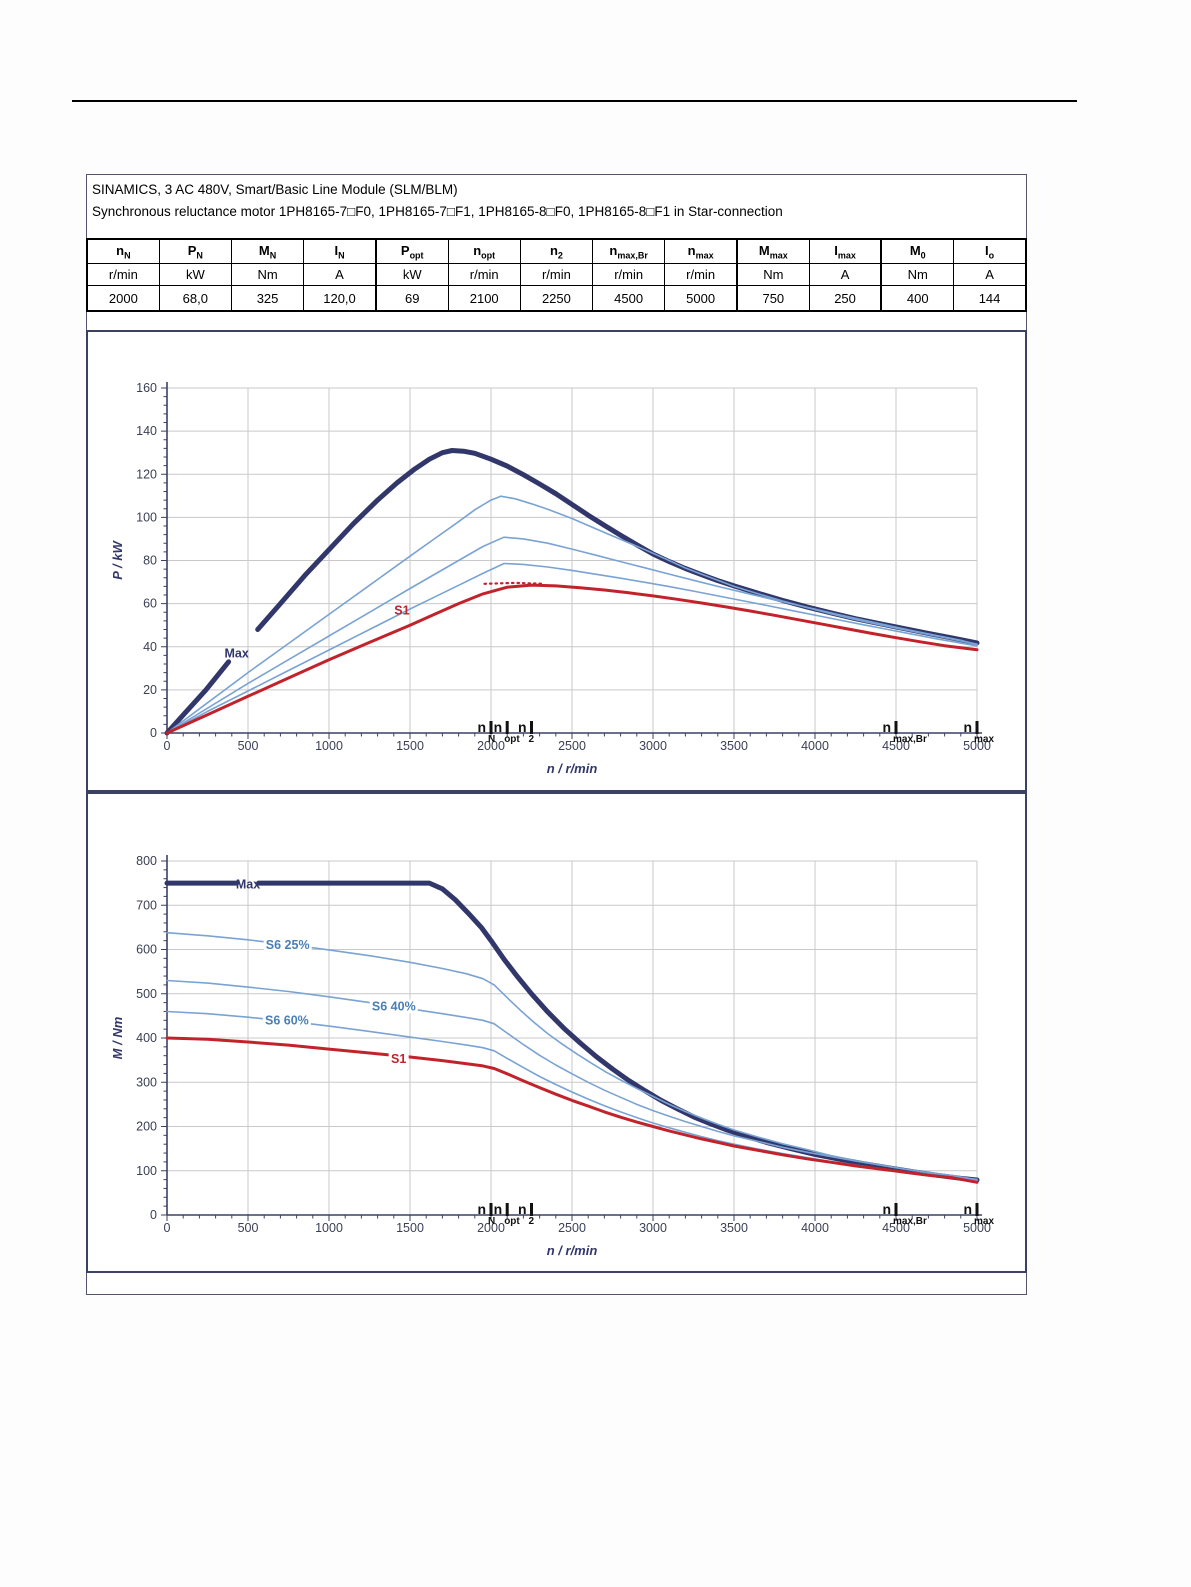 Image resolution: width=1191 pixels, height=1587 pixels. I want to click on table-symbol-cell: Imax, so click(845, 251).